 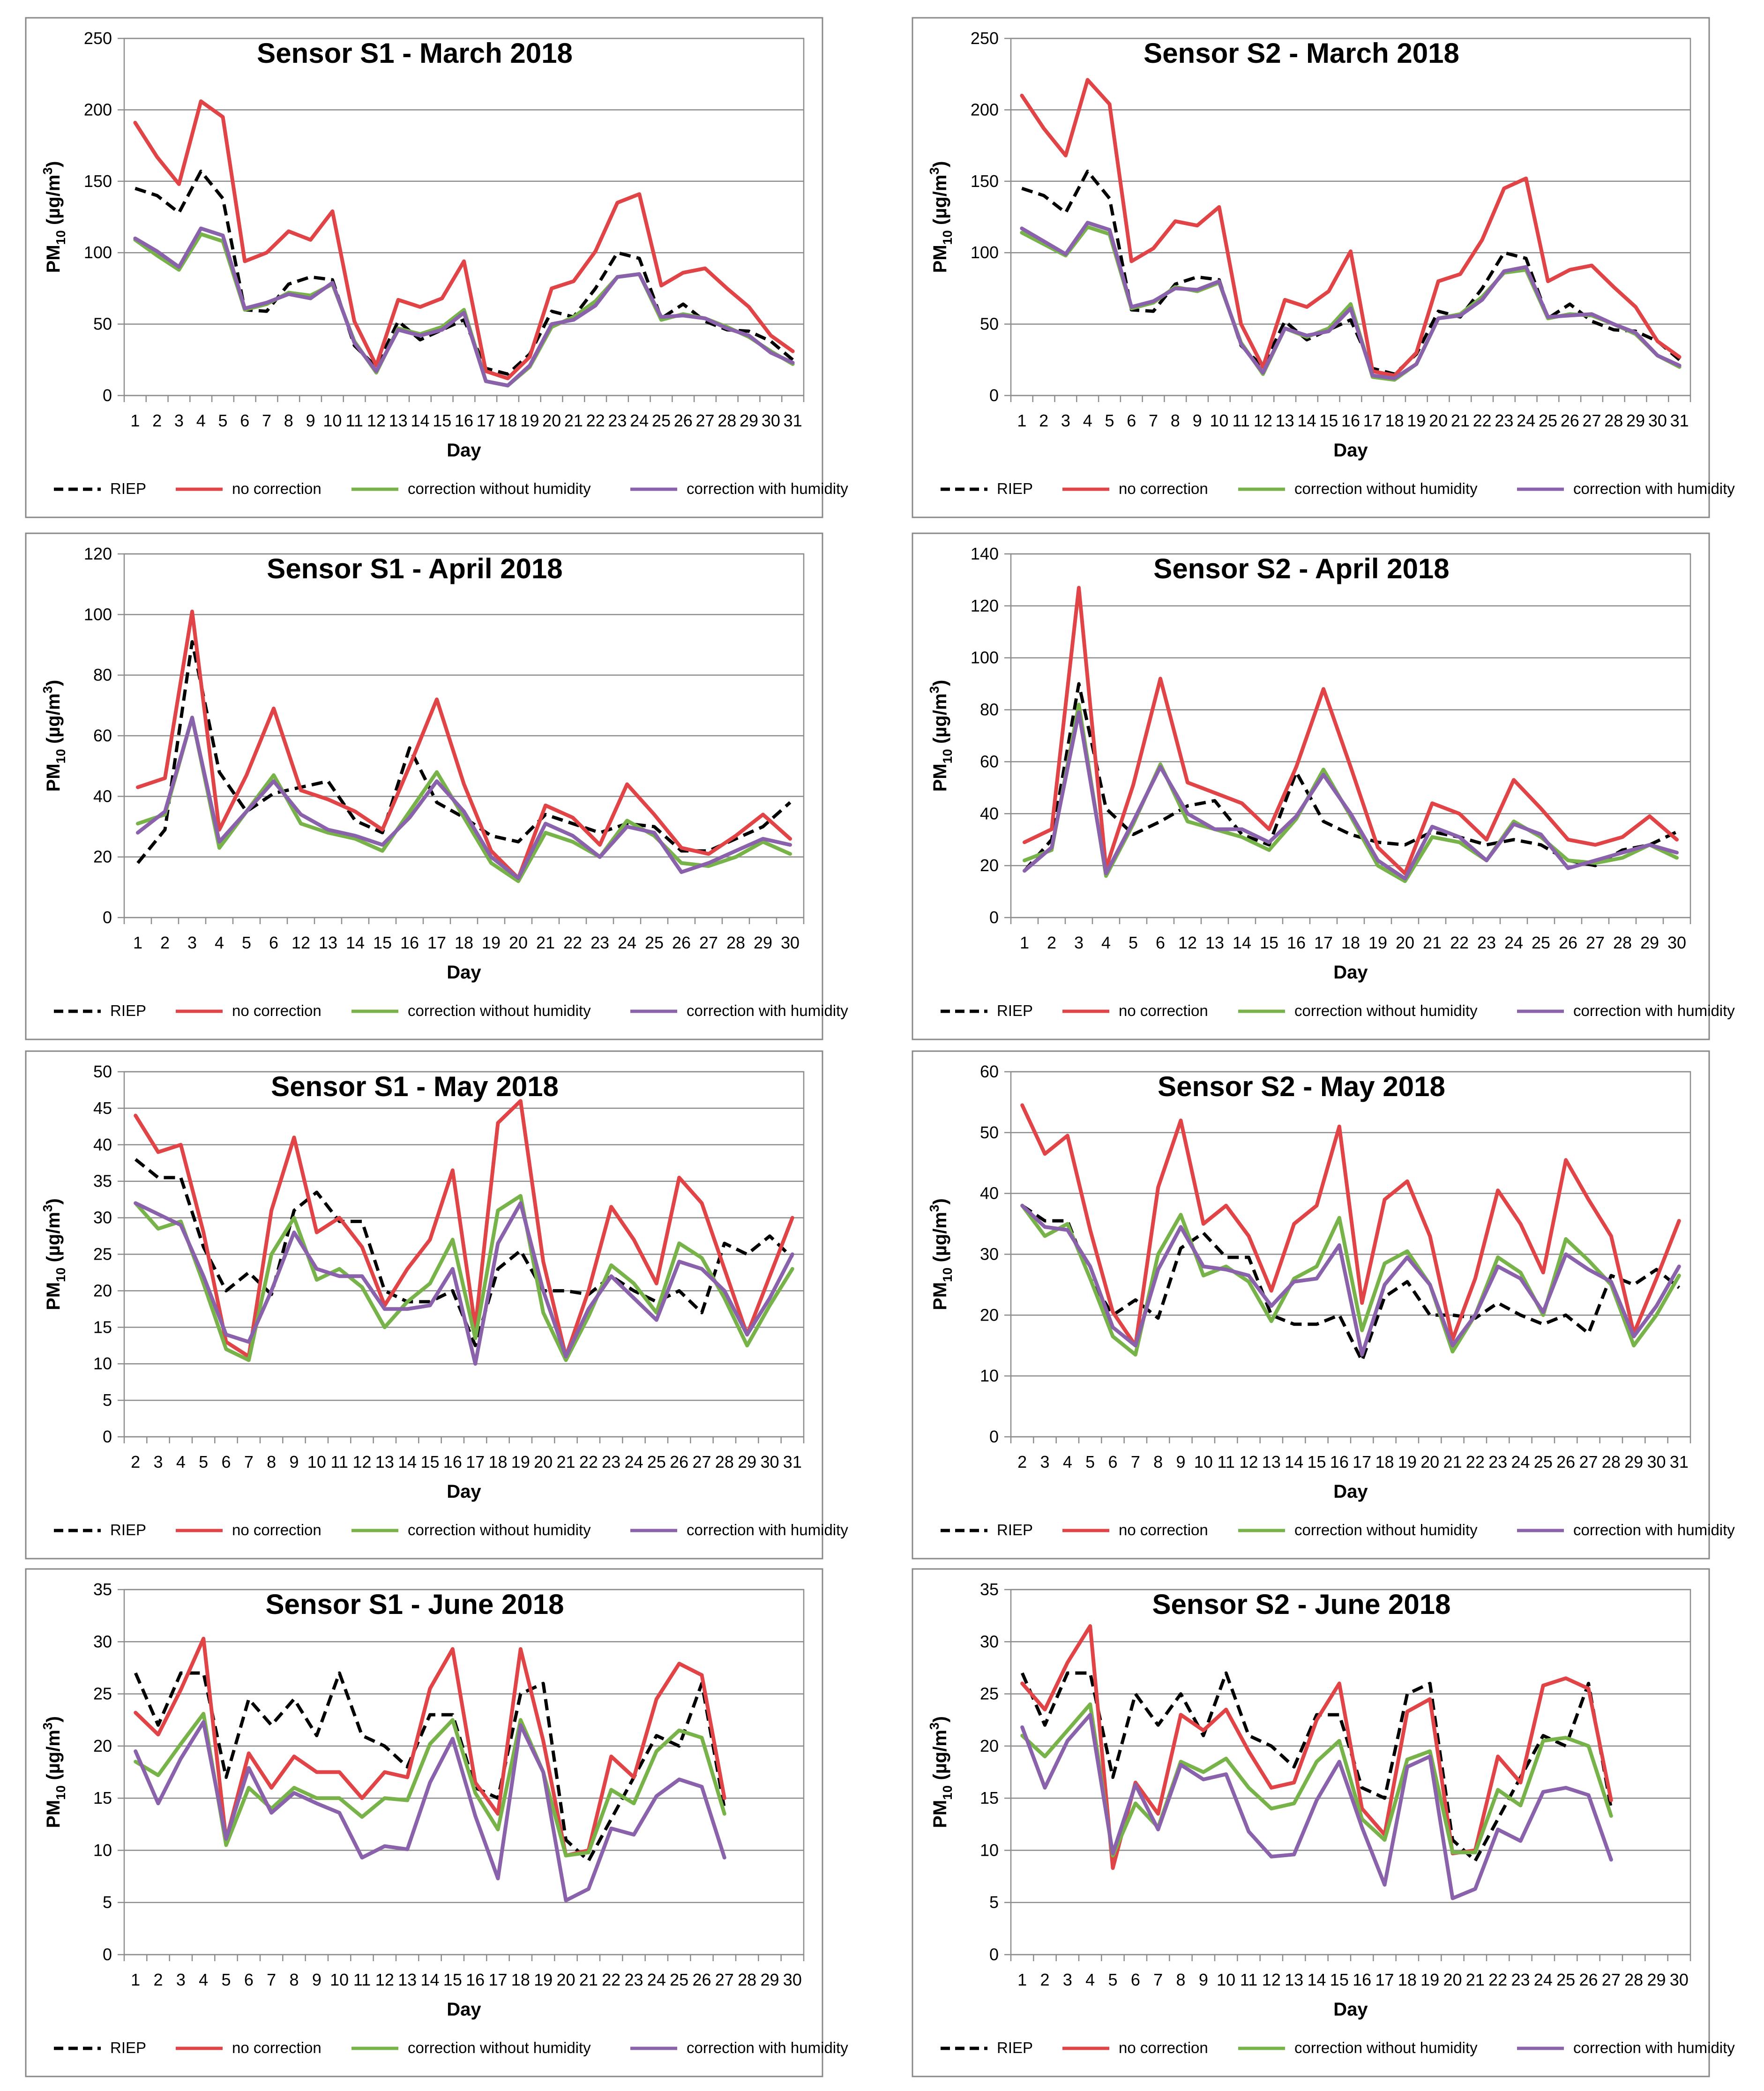 What do you see at coordinates (415, 53) in the screenshot?
I see `chart-title: Sensor S1 - March 2018` at bounding box center [415, 53].